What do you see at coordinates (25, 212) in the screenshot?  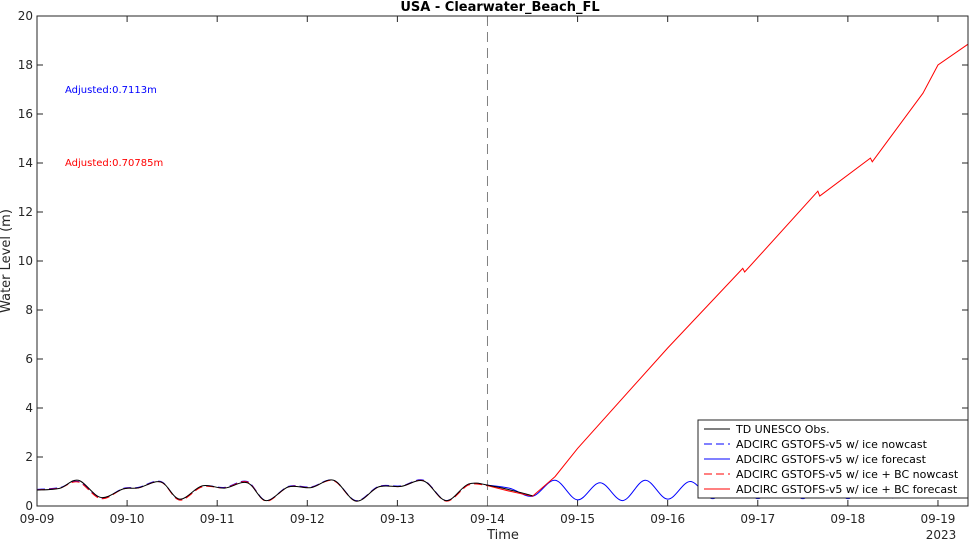 I see `y-tick-label: 12` at bounding box center [25, 212].